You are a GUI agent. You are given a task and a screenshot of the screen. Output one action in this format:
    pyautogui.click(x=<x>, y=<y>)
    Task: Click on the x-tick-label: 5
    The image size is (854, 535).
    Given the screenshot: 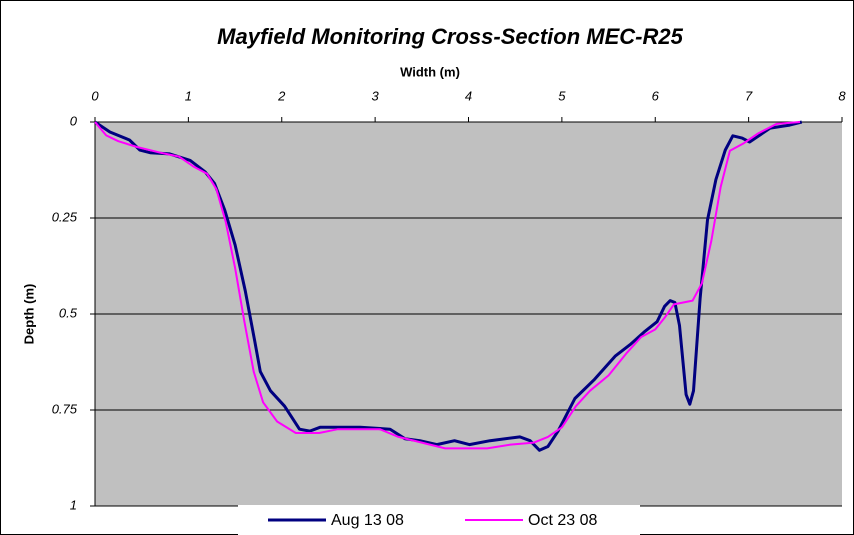 What is the action you would take?
    pyautogui.click(x=562, y=95)
    